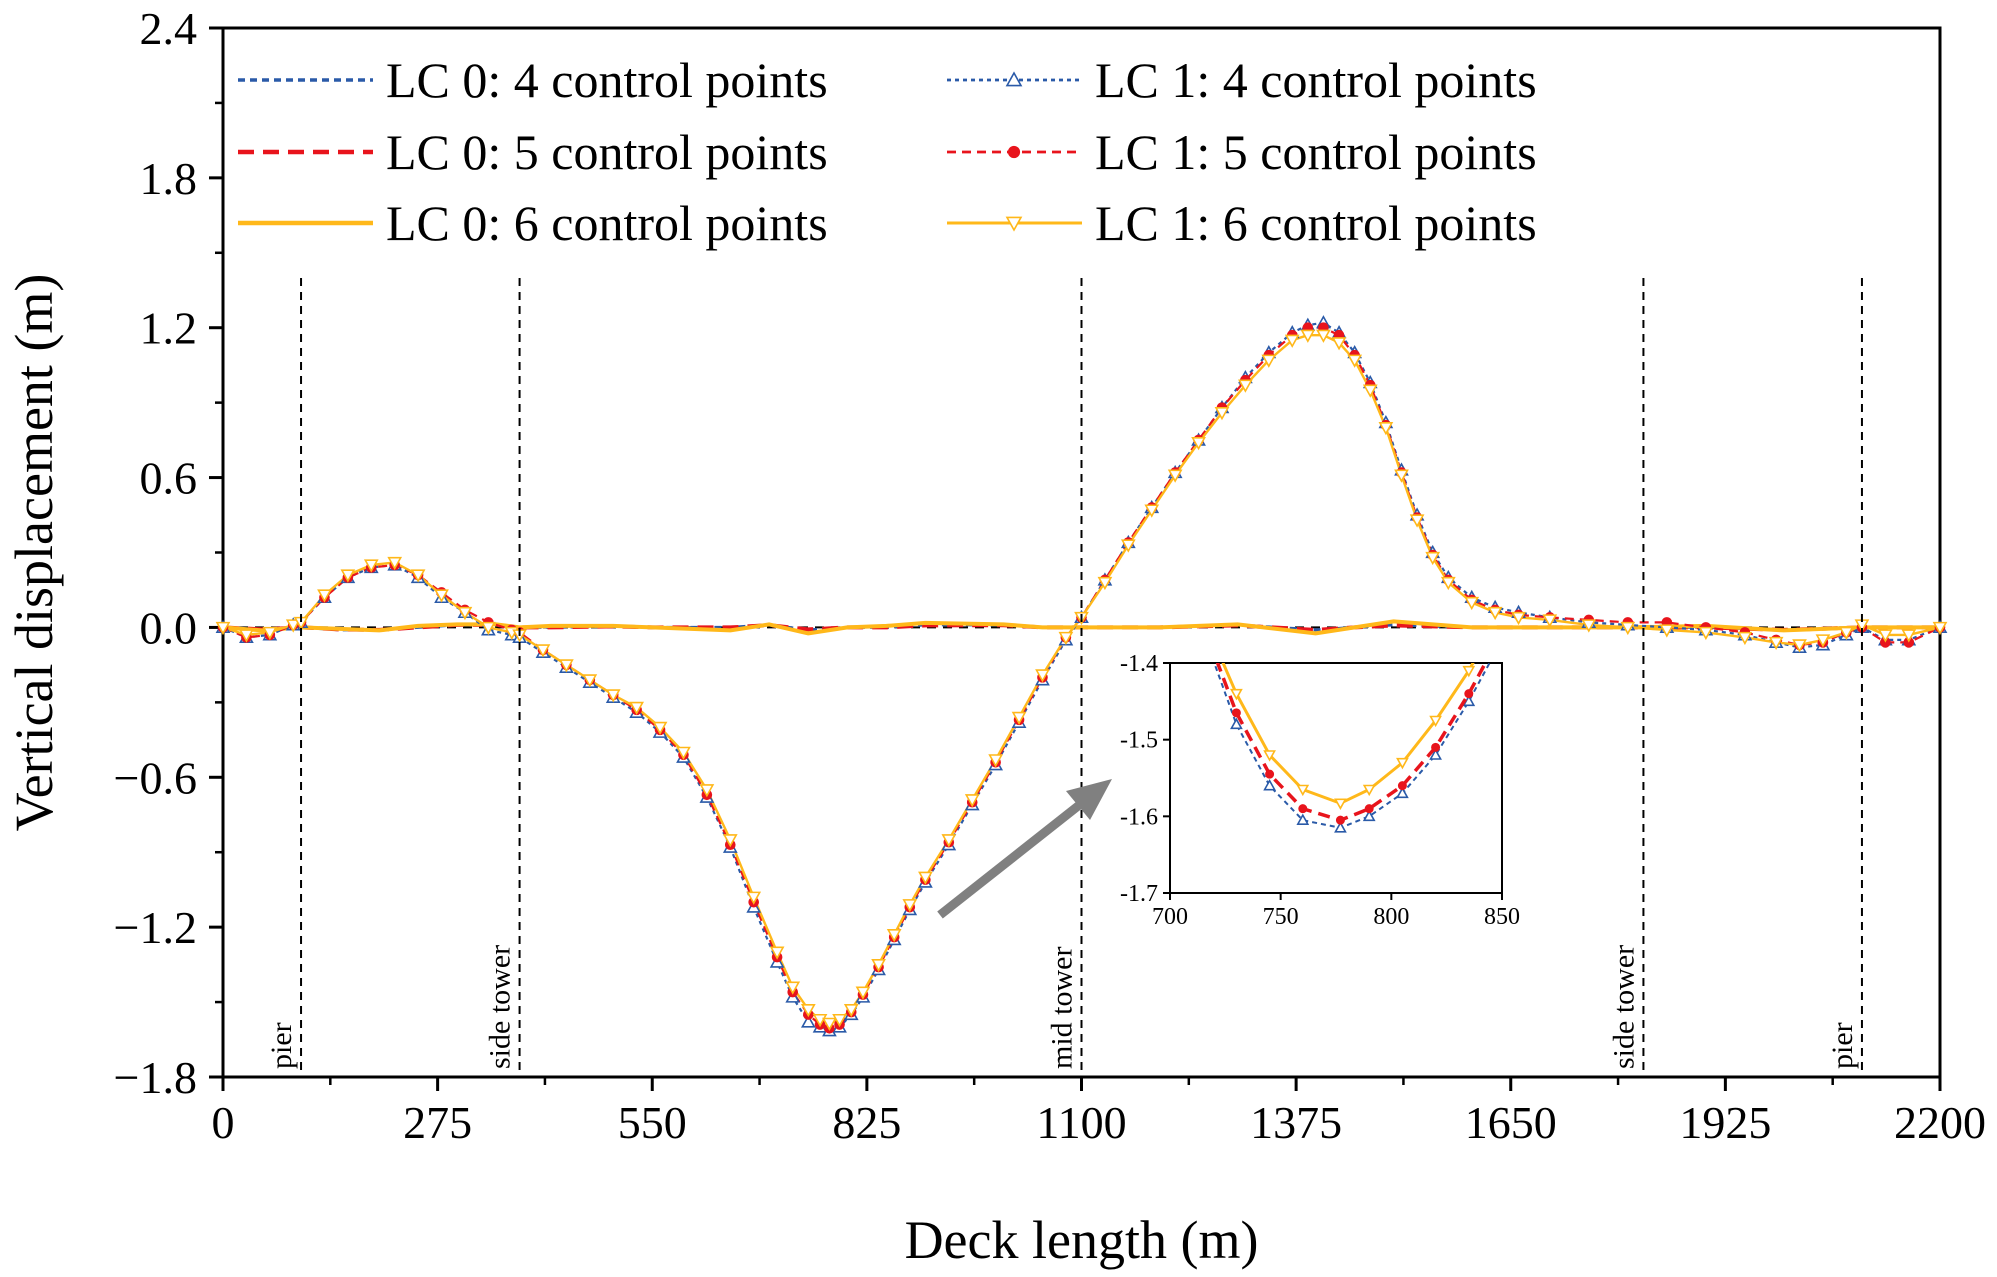  Describe the element at coordinates (607, 152) in the screenshot. I see `legend-label-2: LC 0: 5 control points` at that location.